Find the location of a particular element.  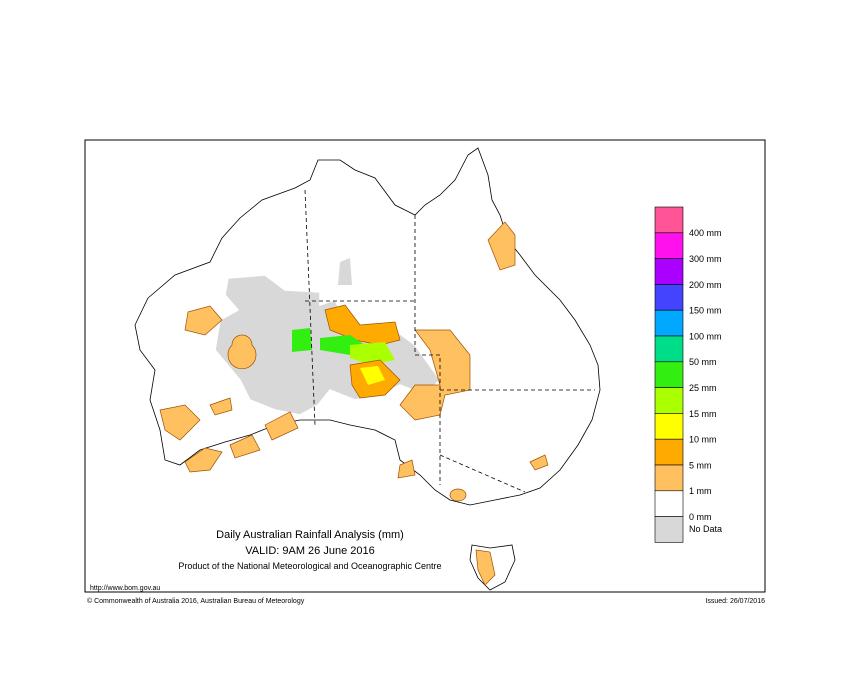

no-data-area is located at coordinates (345, 271).